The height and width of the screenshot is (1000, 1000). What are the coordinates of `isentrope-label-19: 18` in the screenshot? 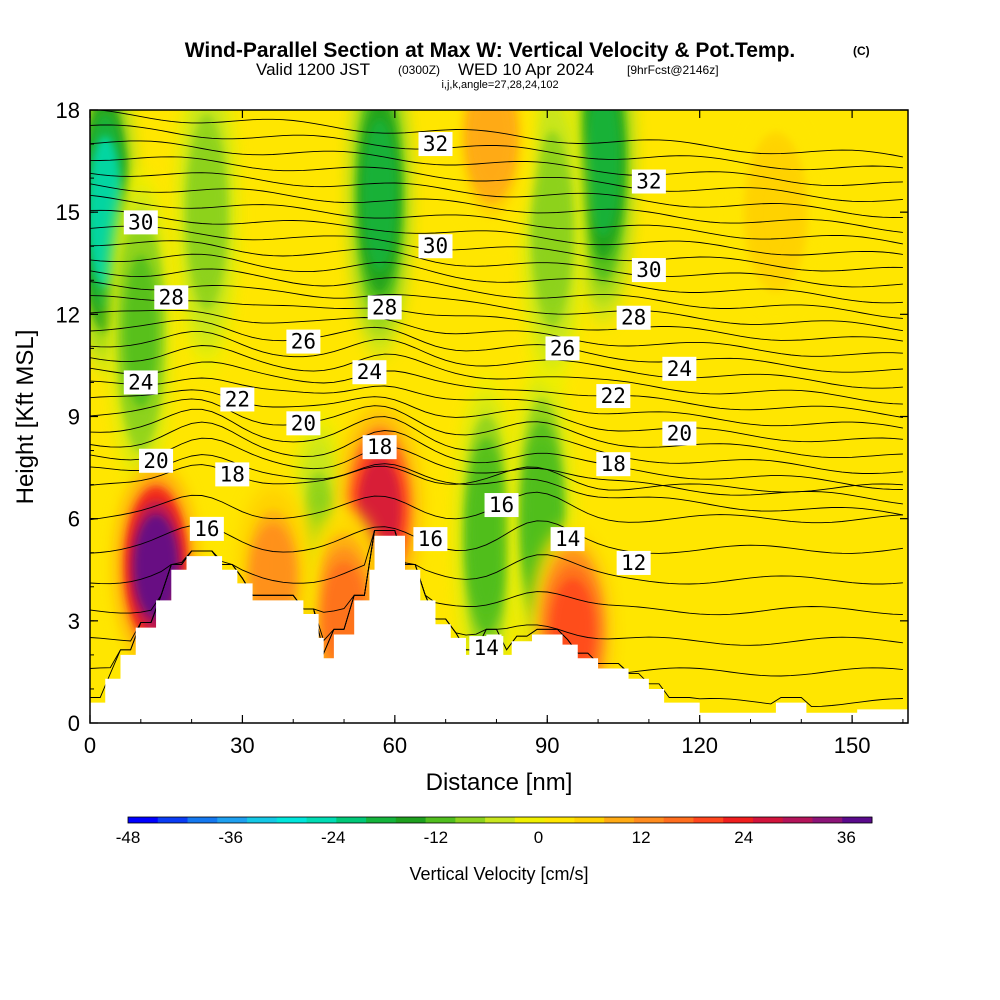 It's located at (379, 447).